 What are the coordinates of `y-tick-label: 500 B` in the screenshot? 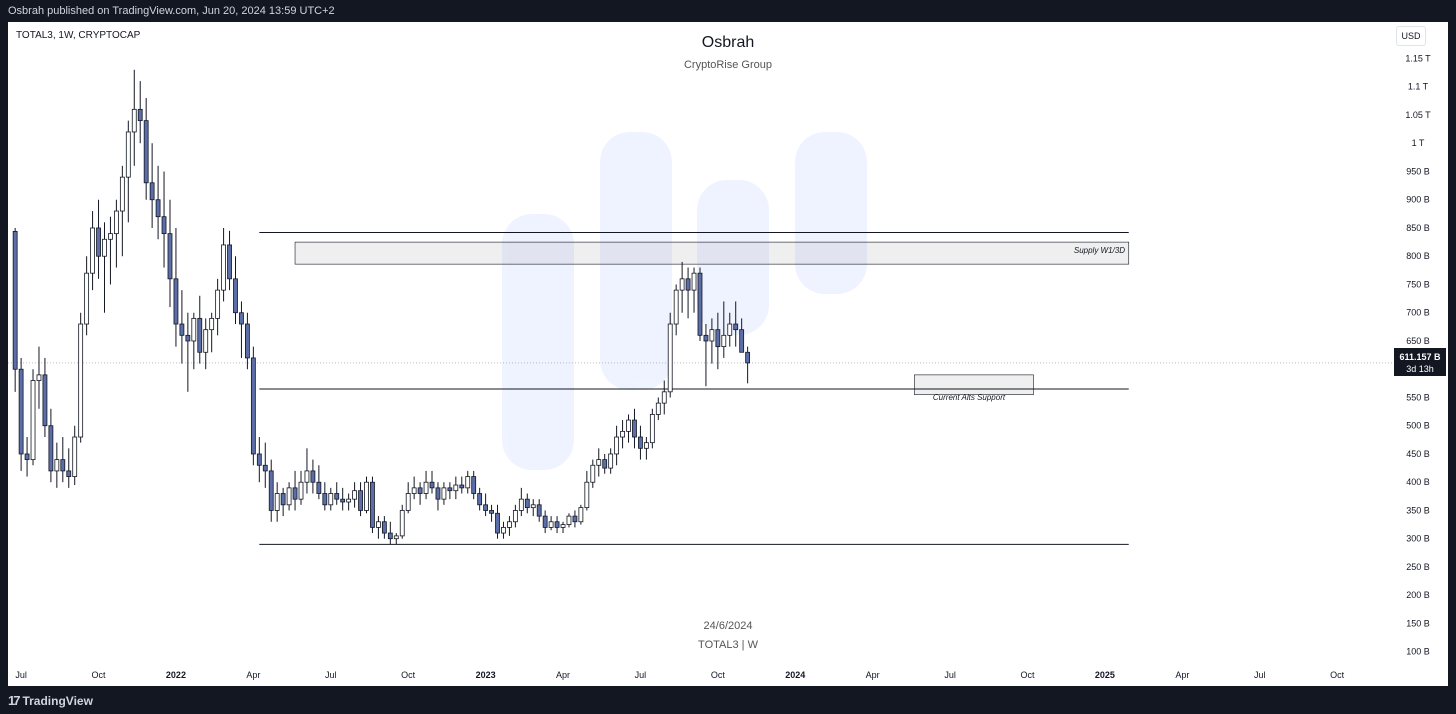 It's located at (1418, 426).